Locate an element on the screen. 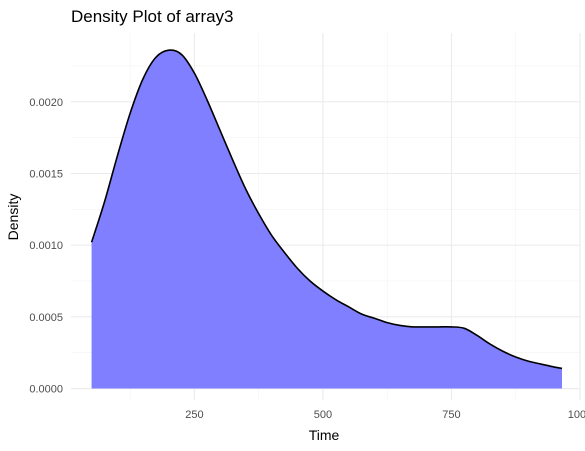 This screenshot has width=585, height=451. y-tick-label: 0.0010 is located at coordinates (46, 246).